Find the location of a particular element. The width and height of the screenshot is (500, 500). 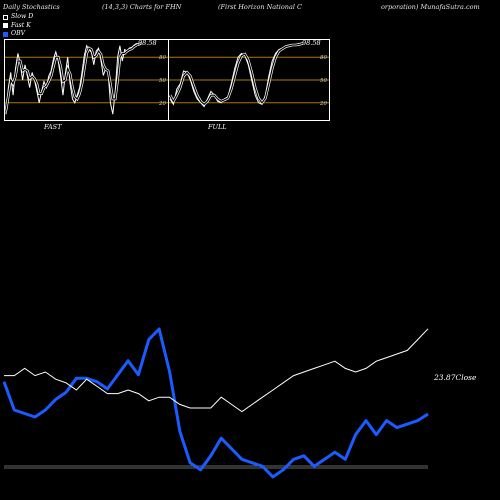

fast-tick-label-50: 50 is located at coordinates (162, 81).